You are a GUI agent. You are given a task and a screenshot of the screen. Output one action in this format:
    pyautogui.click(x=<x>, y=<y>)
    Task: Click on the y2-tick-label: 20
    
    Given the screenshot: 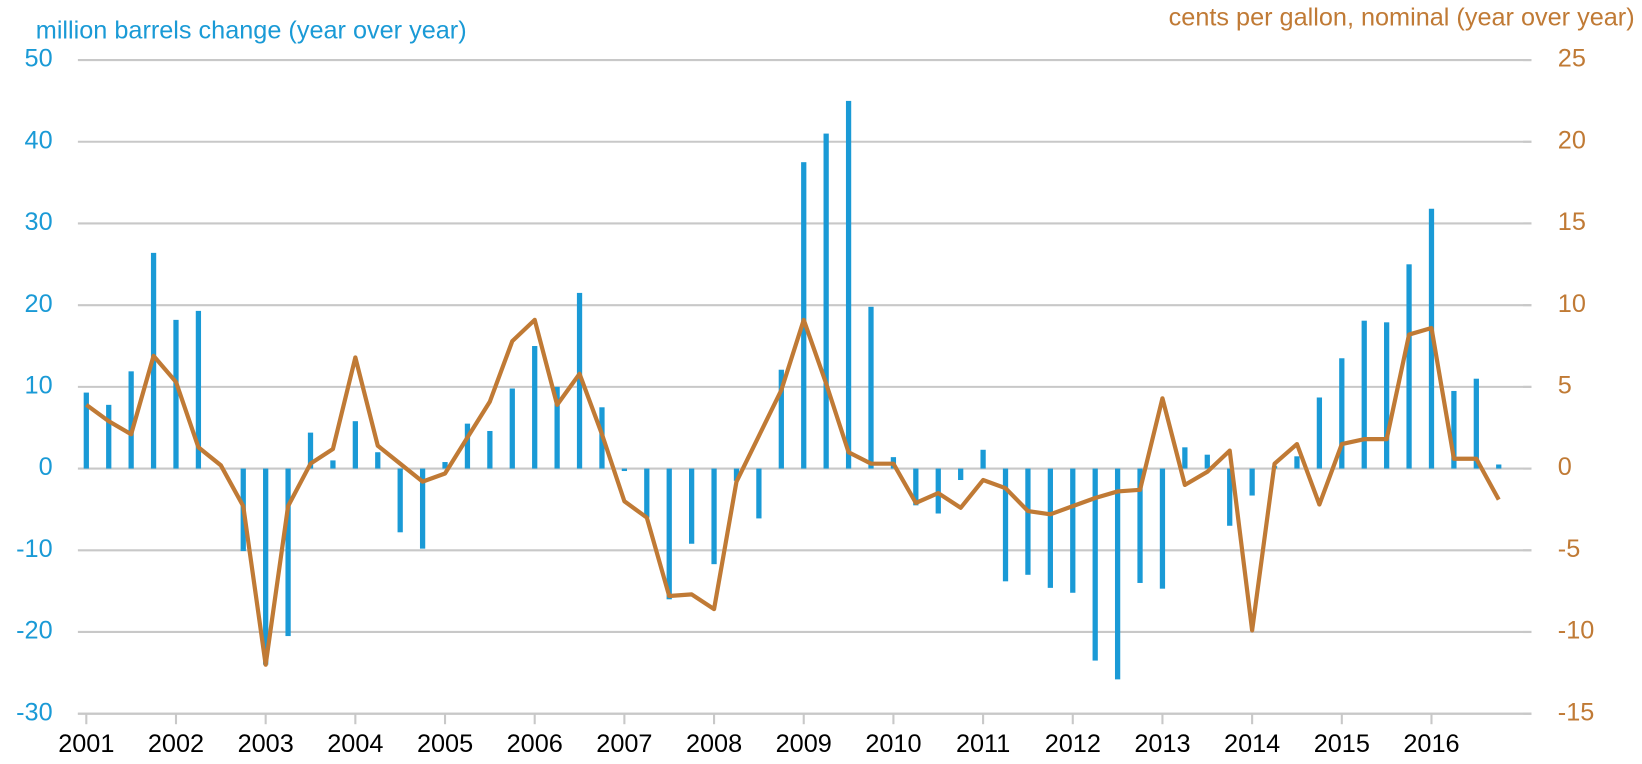 What is the action you would take?
    pyautogui.click(x=1572, y=140)
    